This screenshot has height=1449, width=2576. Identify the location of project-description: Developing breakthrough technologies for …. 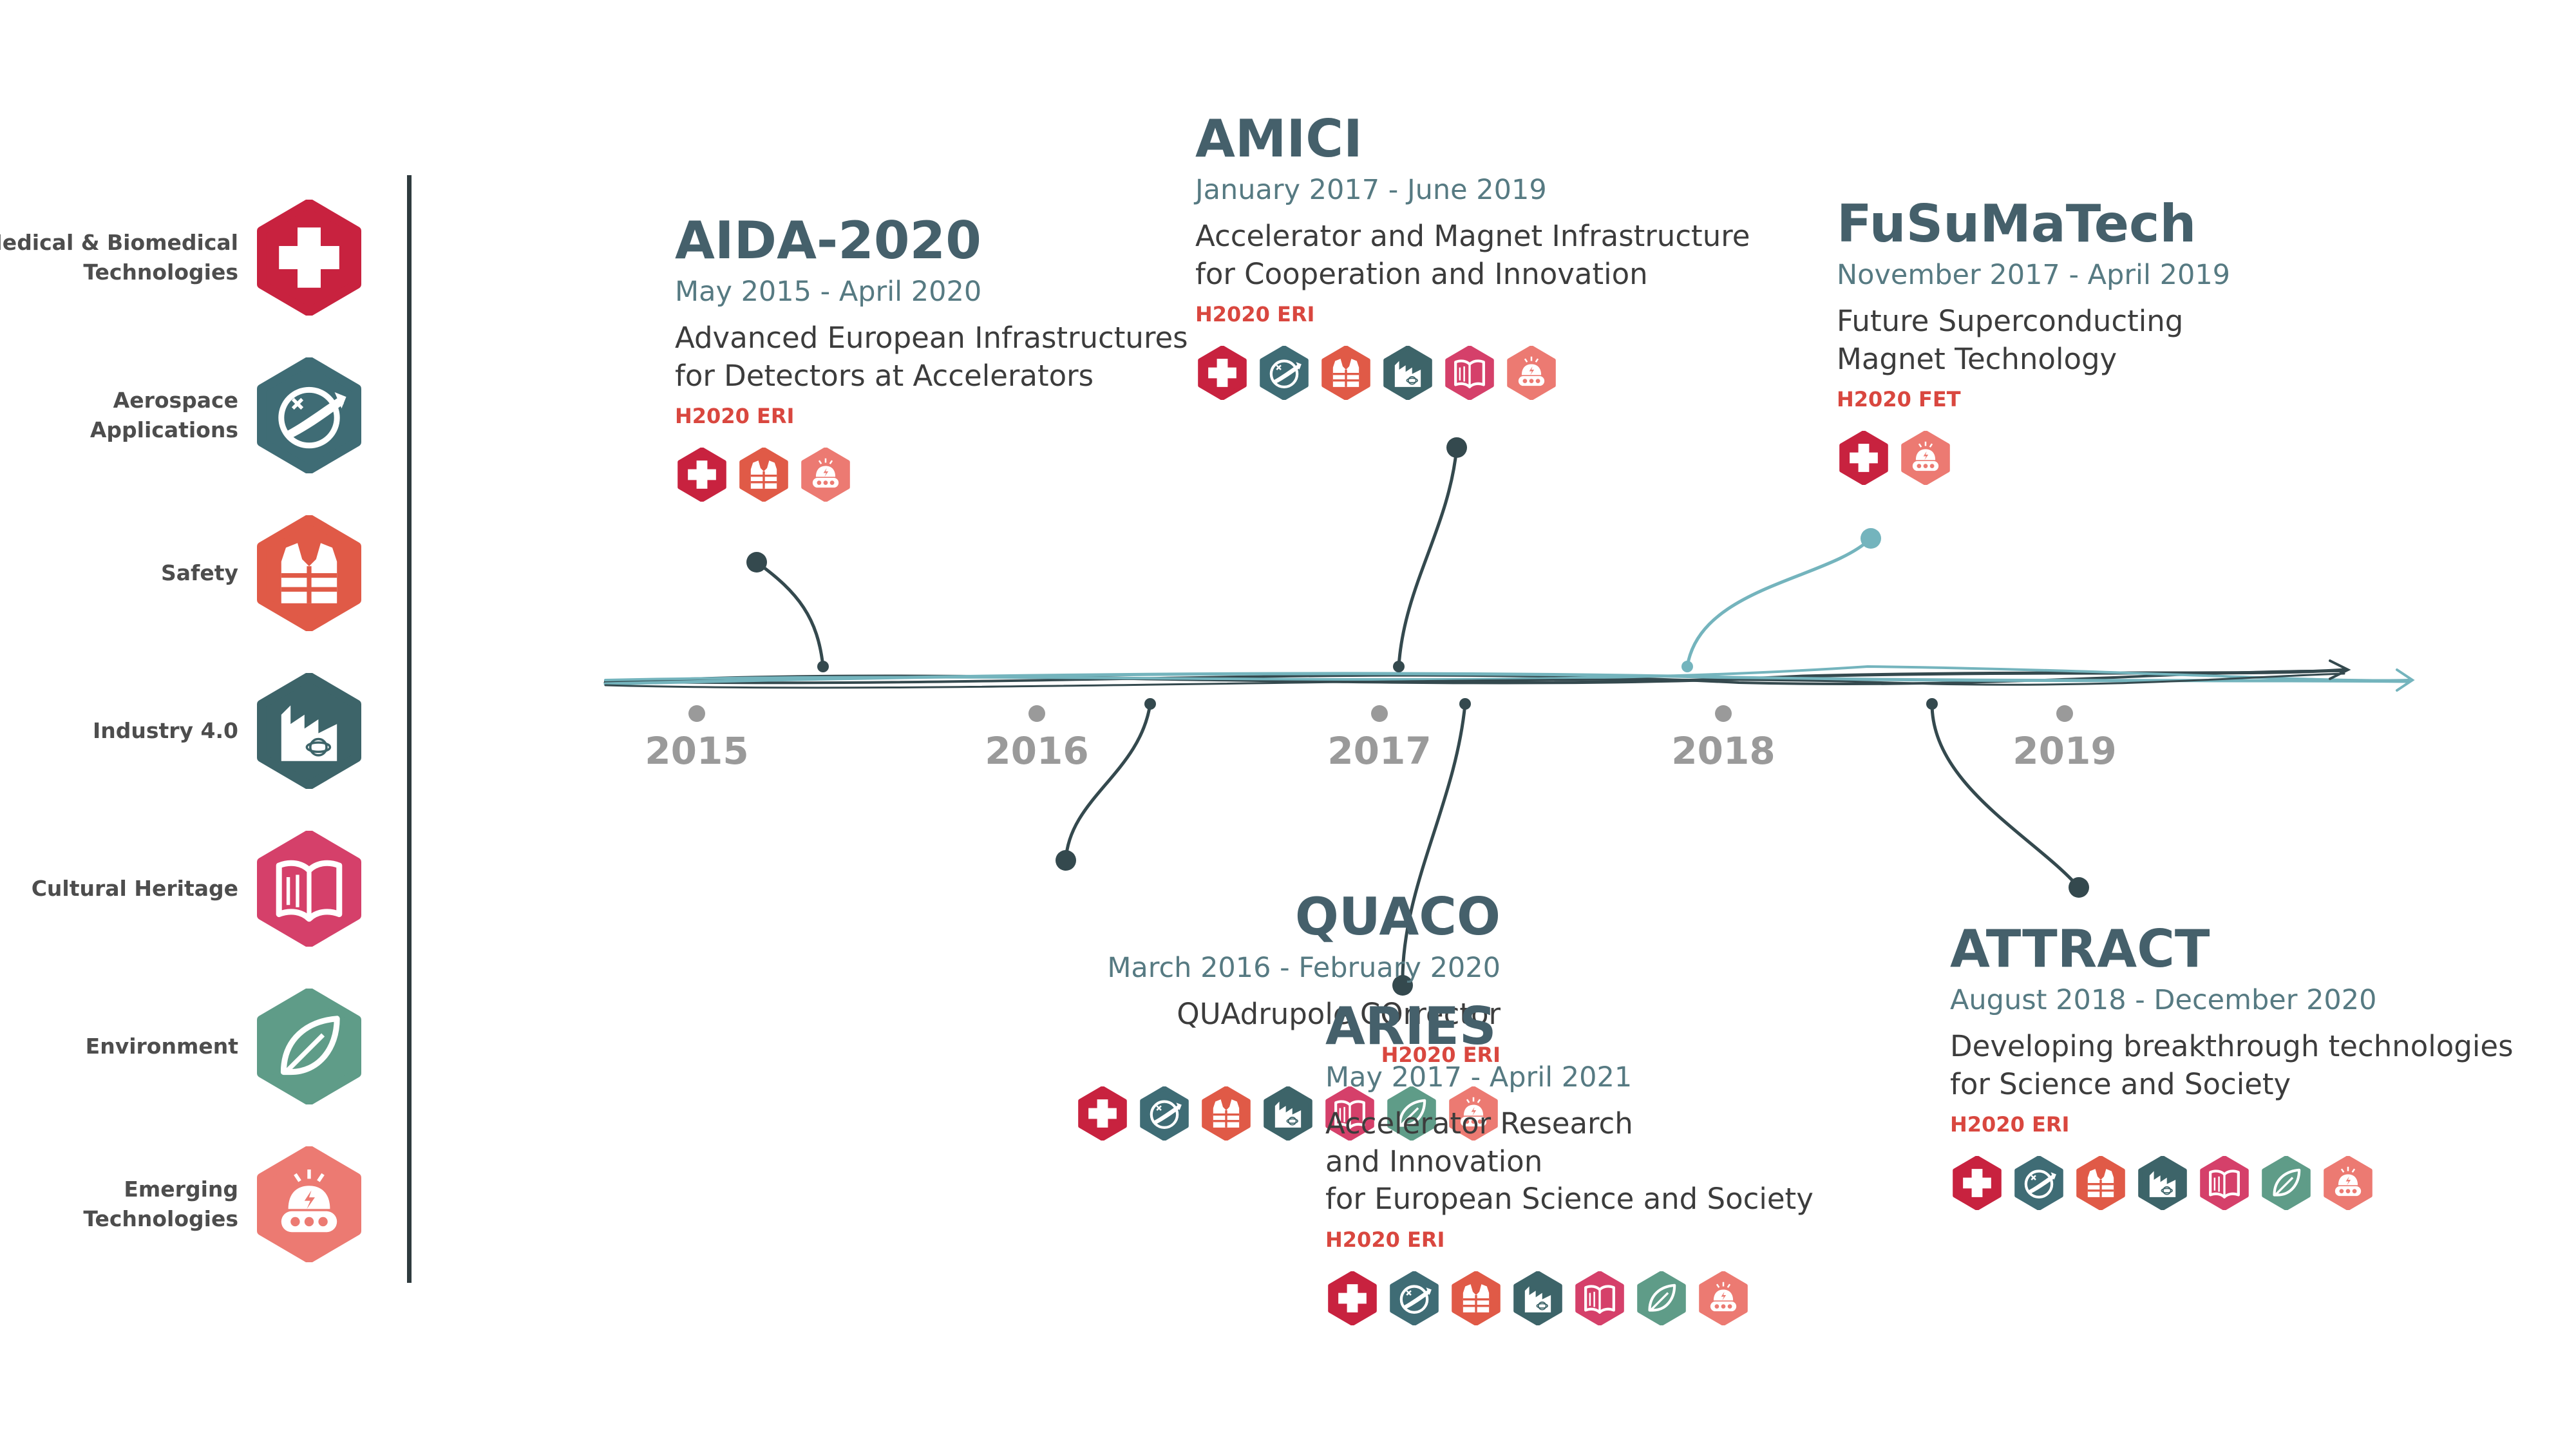
(2232, 1065).